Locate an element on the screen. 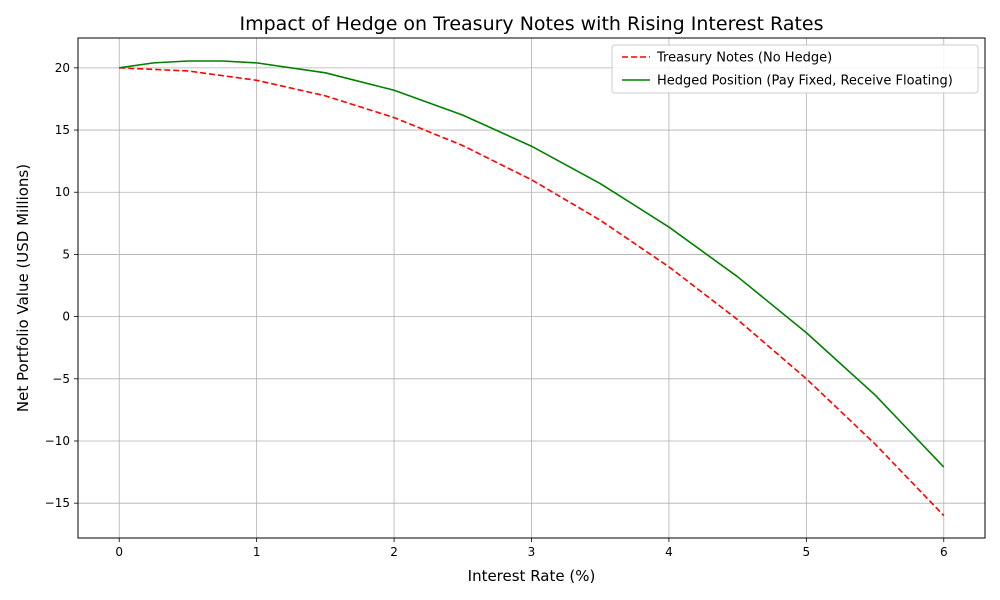  legend-box is located at coordinates (795, 69).